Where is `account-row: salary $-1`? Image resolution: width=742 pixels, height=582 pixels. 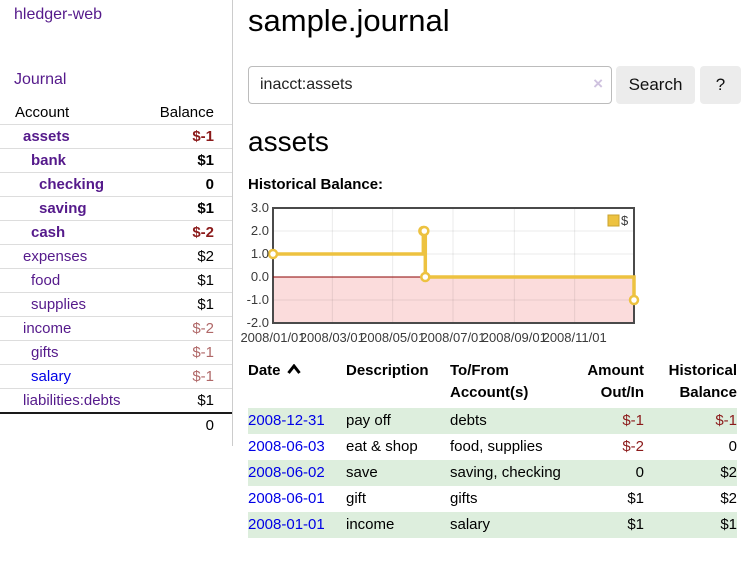
account-row: salary $-1 is located at coordinates (116, 376).